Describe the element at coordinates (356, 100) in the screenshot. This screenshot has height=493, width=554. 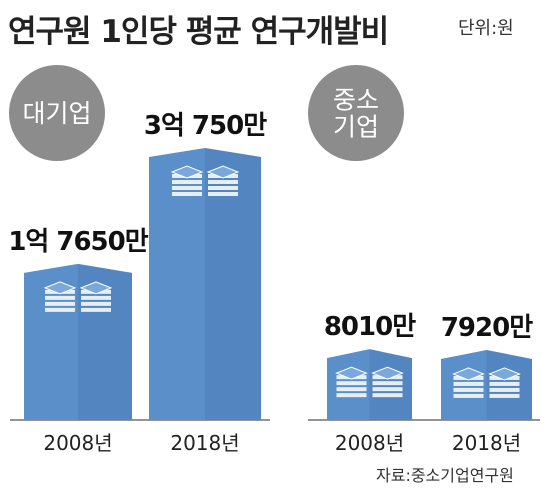
I see `group-label: 중소` at that location.